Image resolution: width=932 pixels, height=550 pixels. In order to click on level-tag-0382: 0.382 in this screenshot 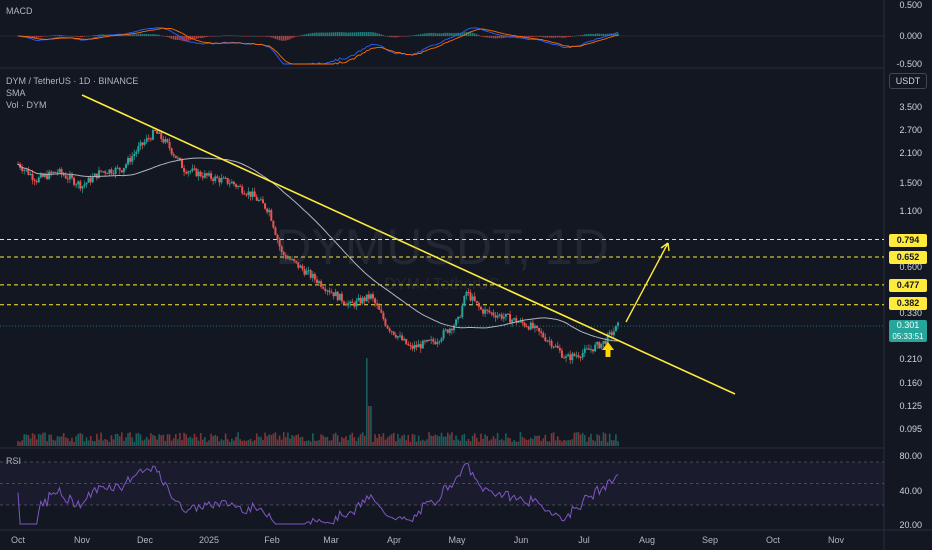, I will do `click(908, 303)`.